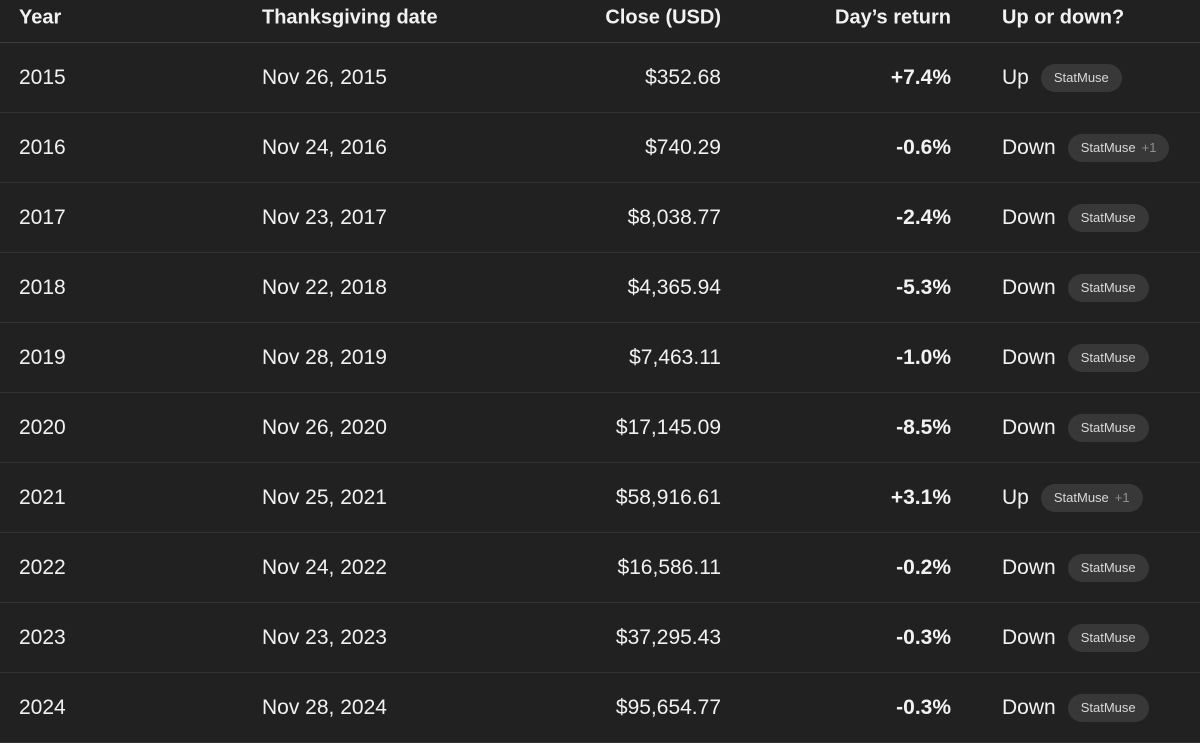 The height and width of the screenshot is (743, 1200). Describe the element at coordinates (324, 147) in the screenshot. I see `date-cell: Nov 24, 2016` at that location.